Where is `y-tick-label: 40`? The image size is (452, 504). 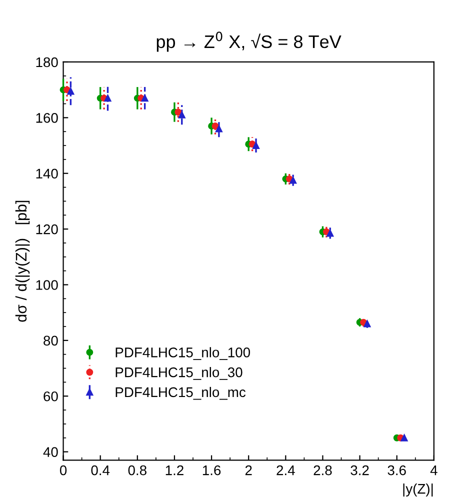 y-tick-label: 40 is located at coordinates (50, 452).